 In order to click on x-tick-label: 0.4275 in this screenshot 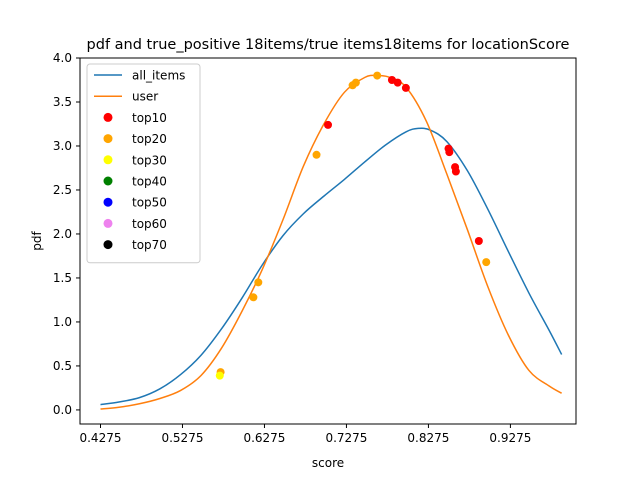, I will do `click(100, 438)`.